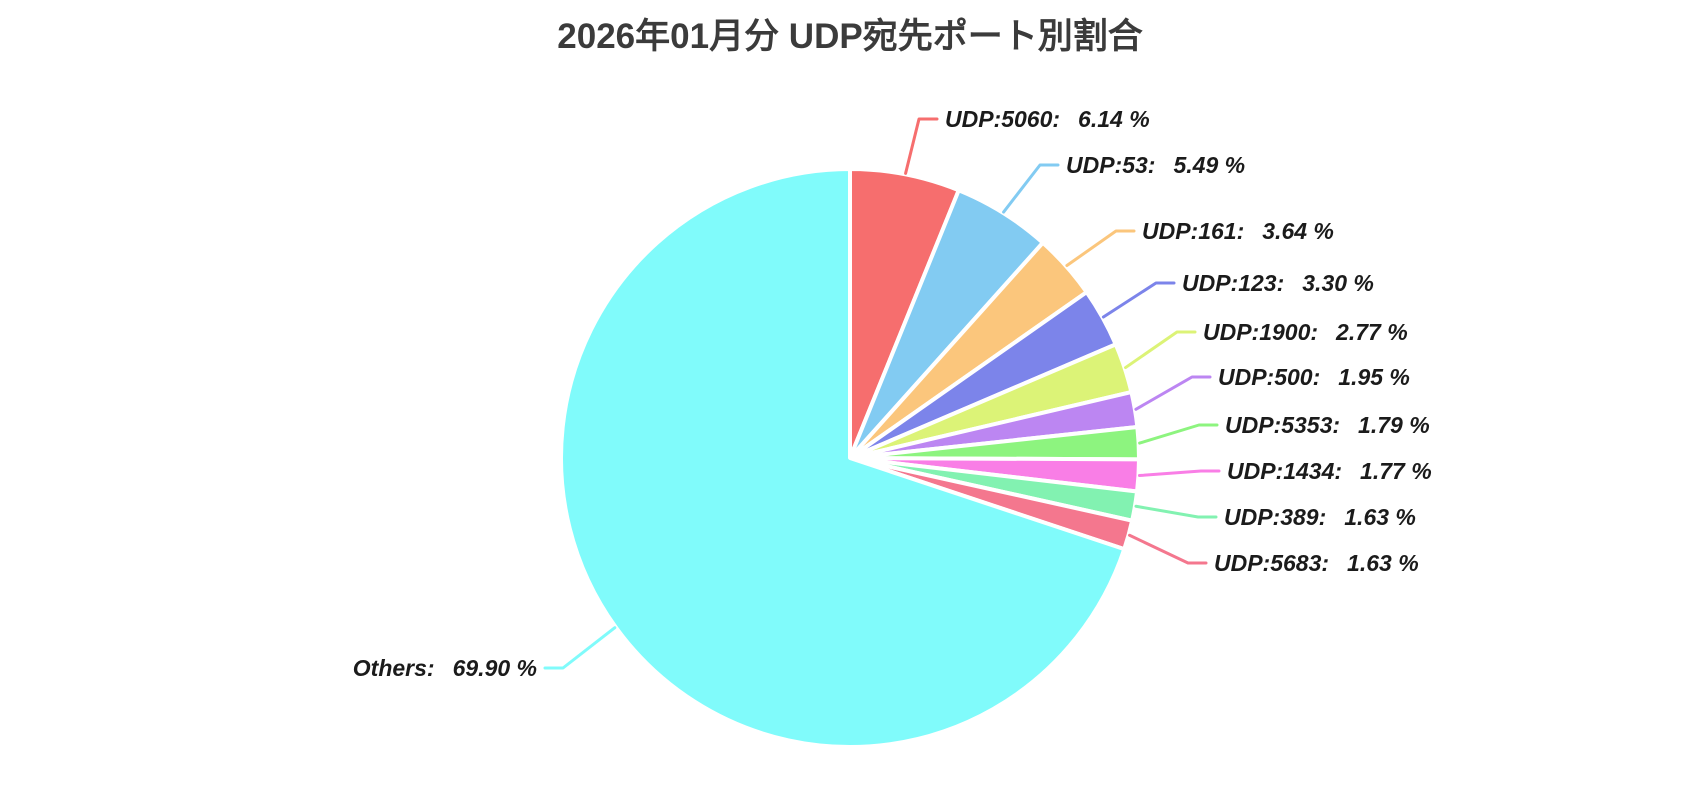  I want to click on slice-label-udp-500: UDP:500: 1.95 %, so click(1314, 377).